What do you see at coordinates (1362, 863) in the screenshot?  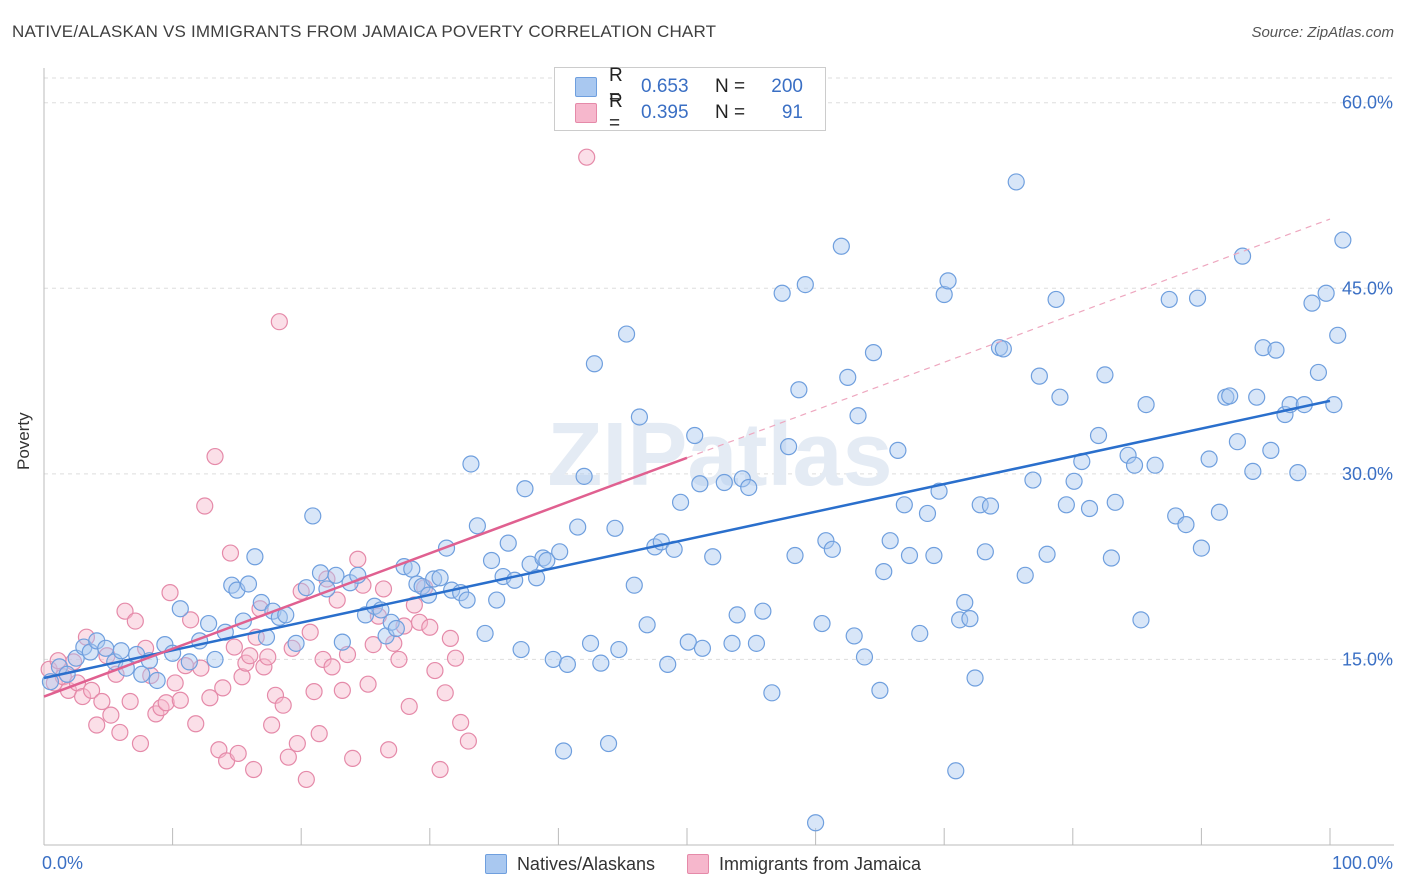 I see `x-tick-label: 100.0%` at bounding box center [1362, 863].